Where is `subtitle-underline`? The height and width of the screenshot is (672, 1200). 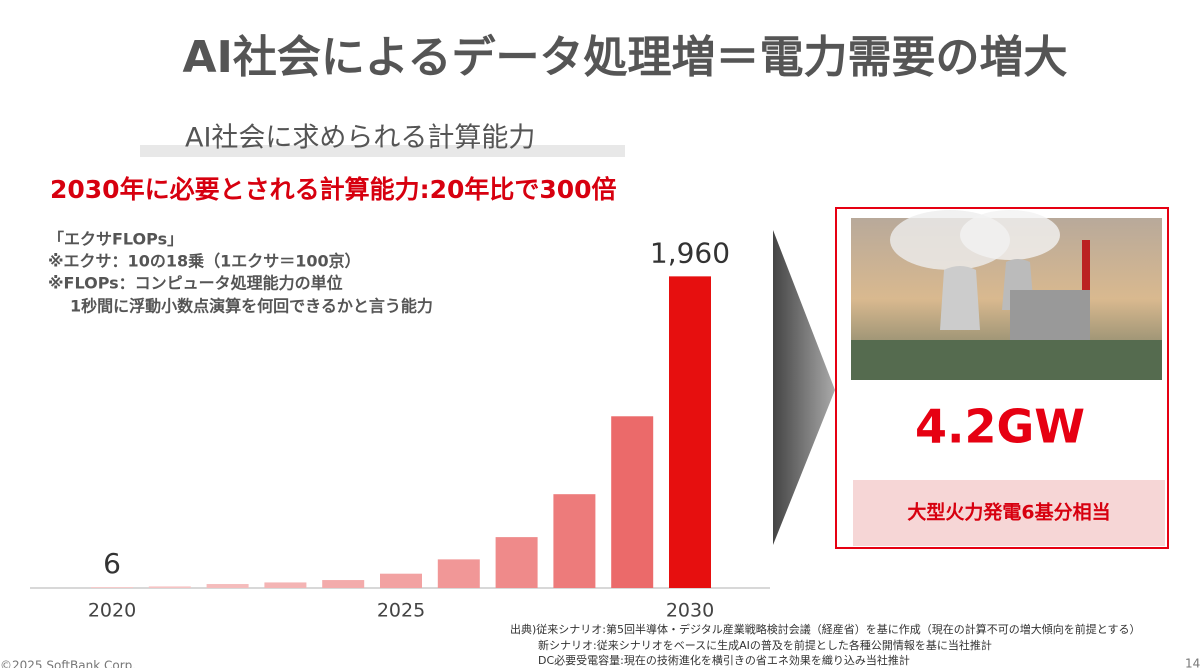
subtitle-underline is located at coordinates (382, 151).